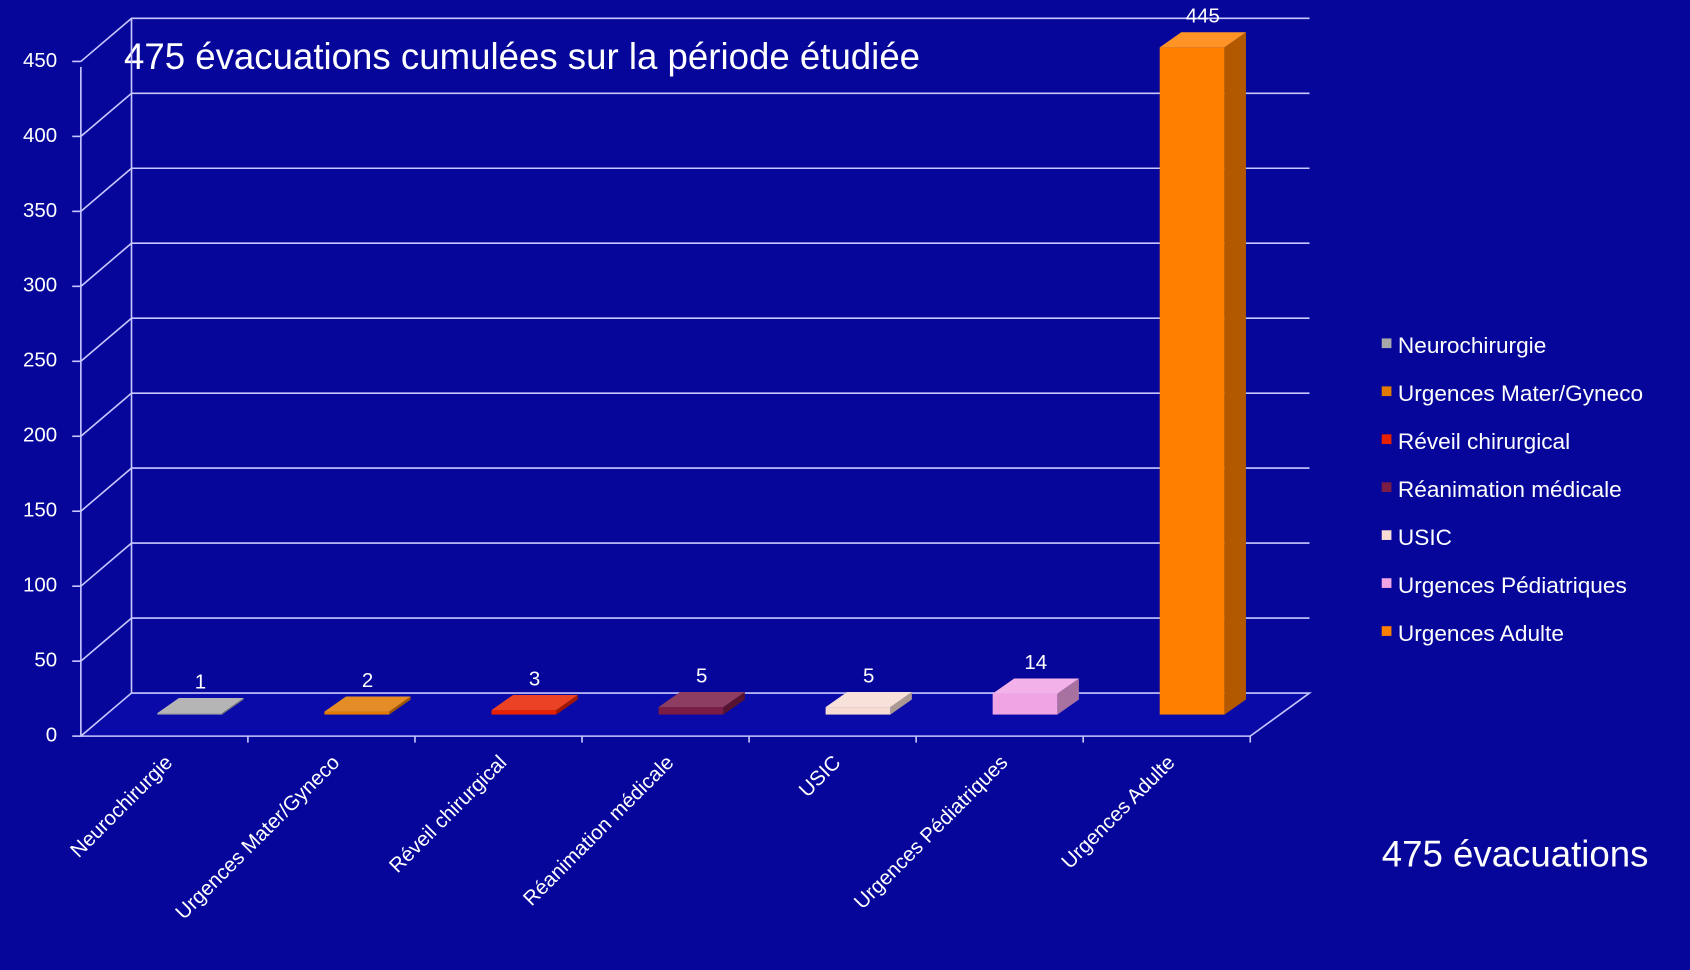 Image resolution: width=1690 pixels, height=970 pixels. What do you see at coordinates (1510, 489) in the screenshot?
I see `legend-label: Réanimation médicale` at bounding box center [1510, 489].